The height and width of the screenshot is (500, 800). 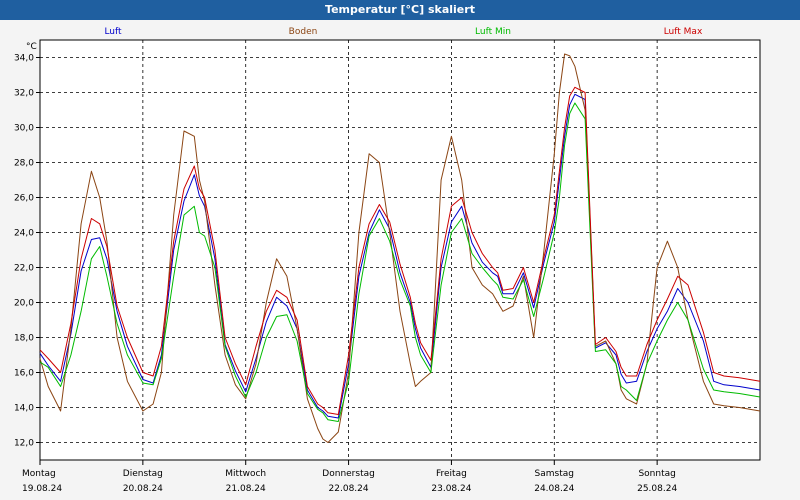 What do you see at coordinates (657, 489) in the screenshot?
I see `x-tick-date-label: 25.08.24` at bounding box center [657, 489].